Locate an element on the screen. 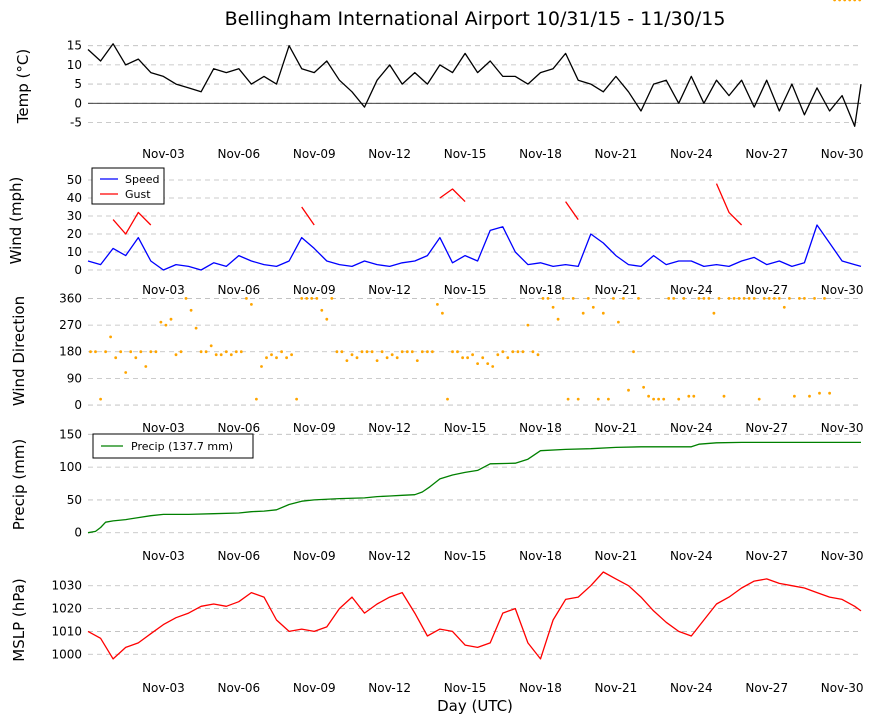  x-tick-label-mslp: Nov-03 is located at coordinates (163, 688).